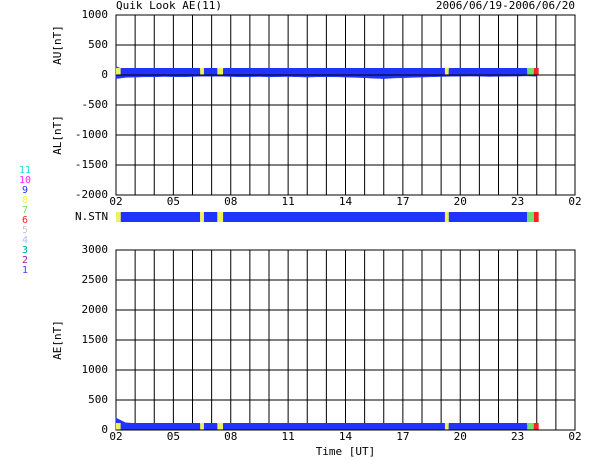  Describe the element at coordinates (25, 200) in the screenshot. I see `legend-label: 8` at that location.